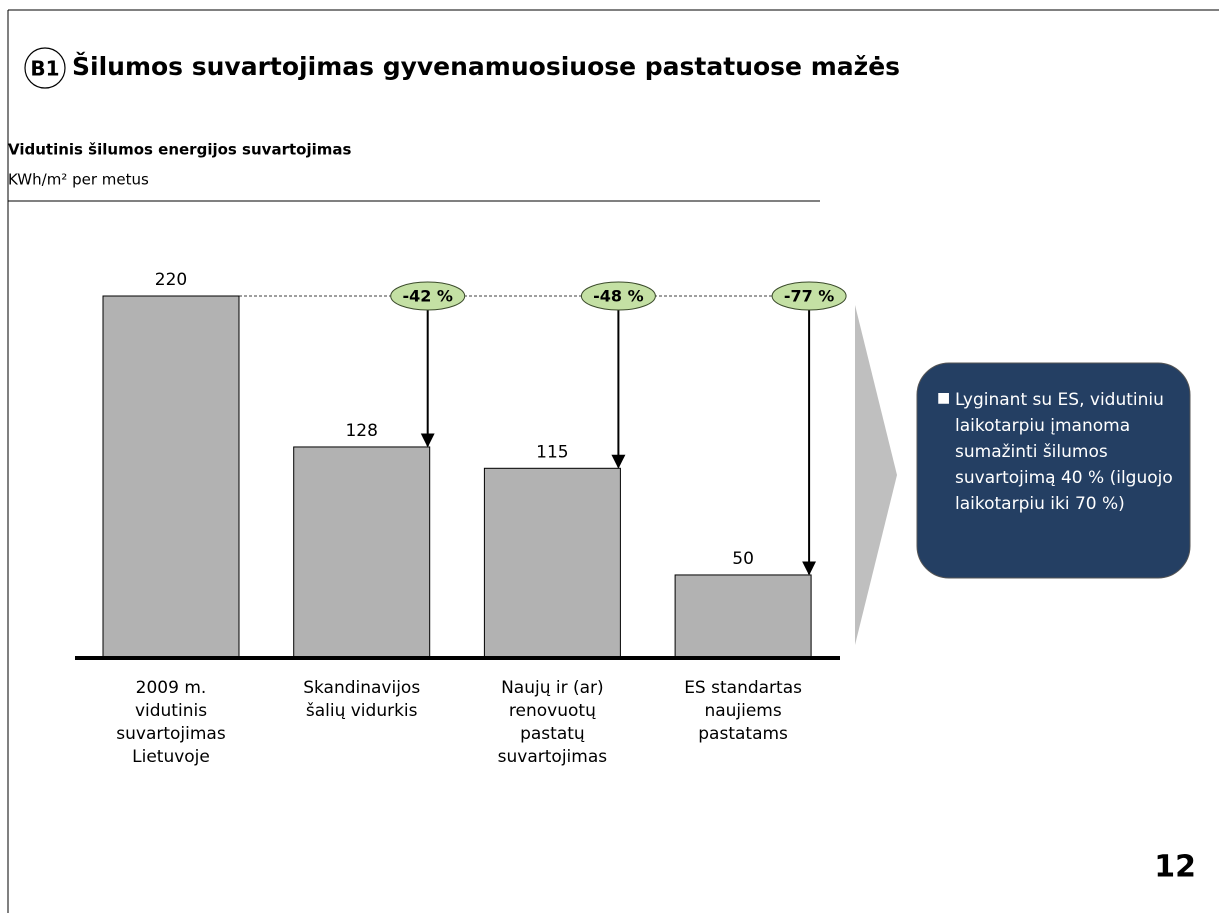 The image size is (1219, 913). I want to click on pointer-triangle, so click(876, 475).